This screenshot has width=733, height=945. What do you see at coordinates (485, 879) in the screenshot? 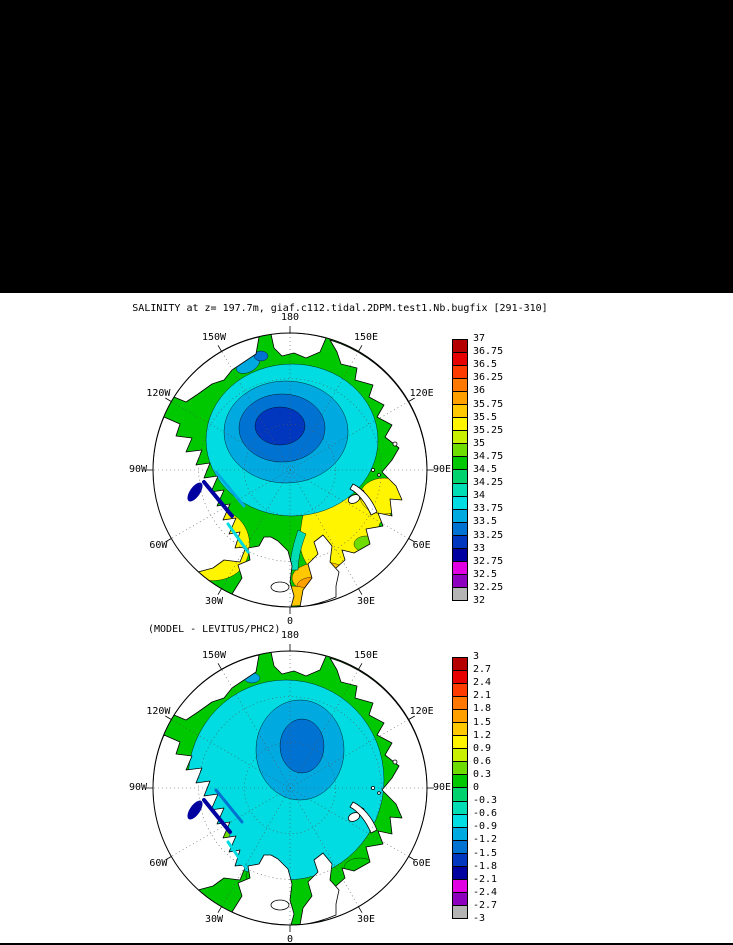
I see `colorbar-tick-label: -2.1` at bounding box center [485, 879].